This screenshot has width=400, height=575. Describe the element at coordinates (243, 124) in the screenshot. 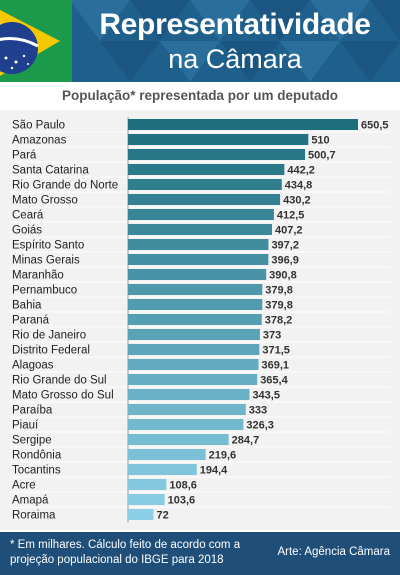

I see `bar-sao-paulo` at that location.